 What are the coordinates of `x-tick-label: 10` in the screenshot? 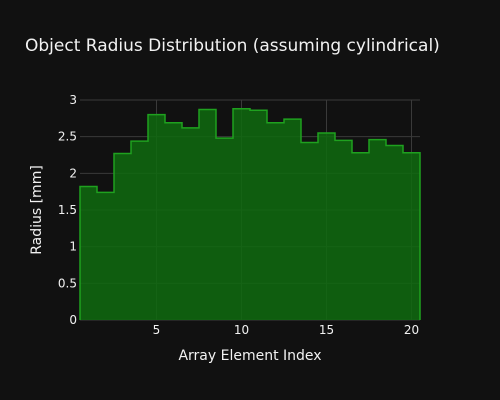 It's located at (241, 330).